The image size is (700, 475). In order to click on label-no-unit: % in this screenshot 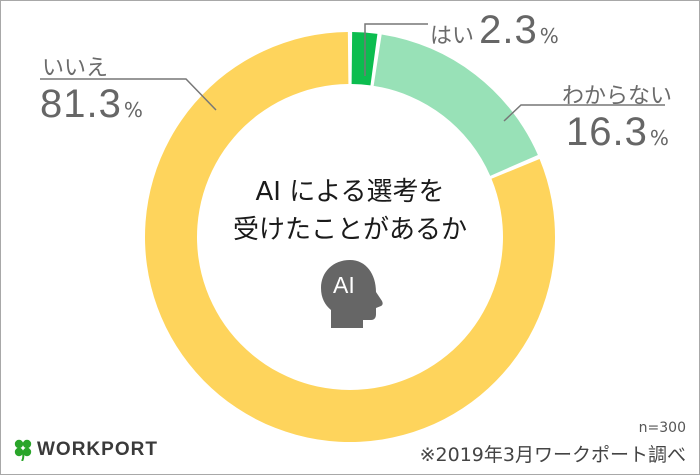, I will do `click(133, 110)`.